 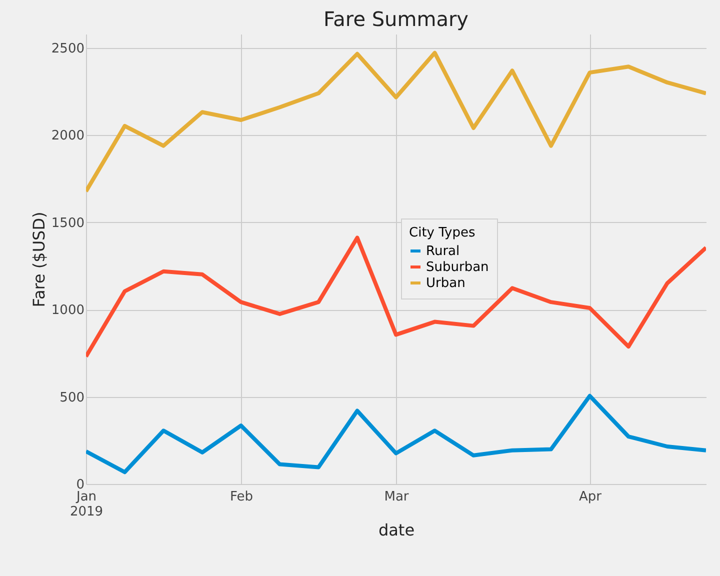 I want to click on legend-title: City Types, so click(x=442, y=233).